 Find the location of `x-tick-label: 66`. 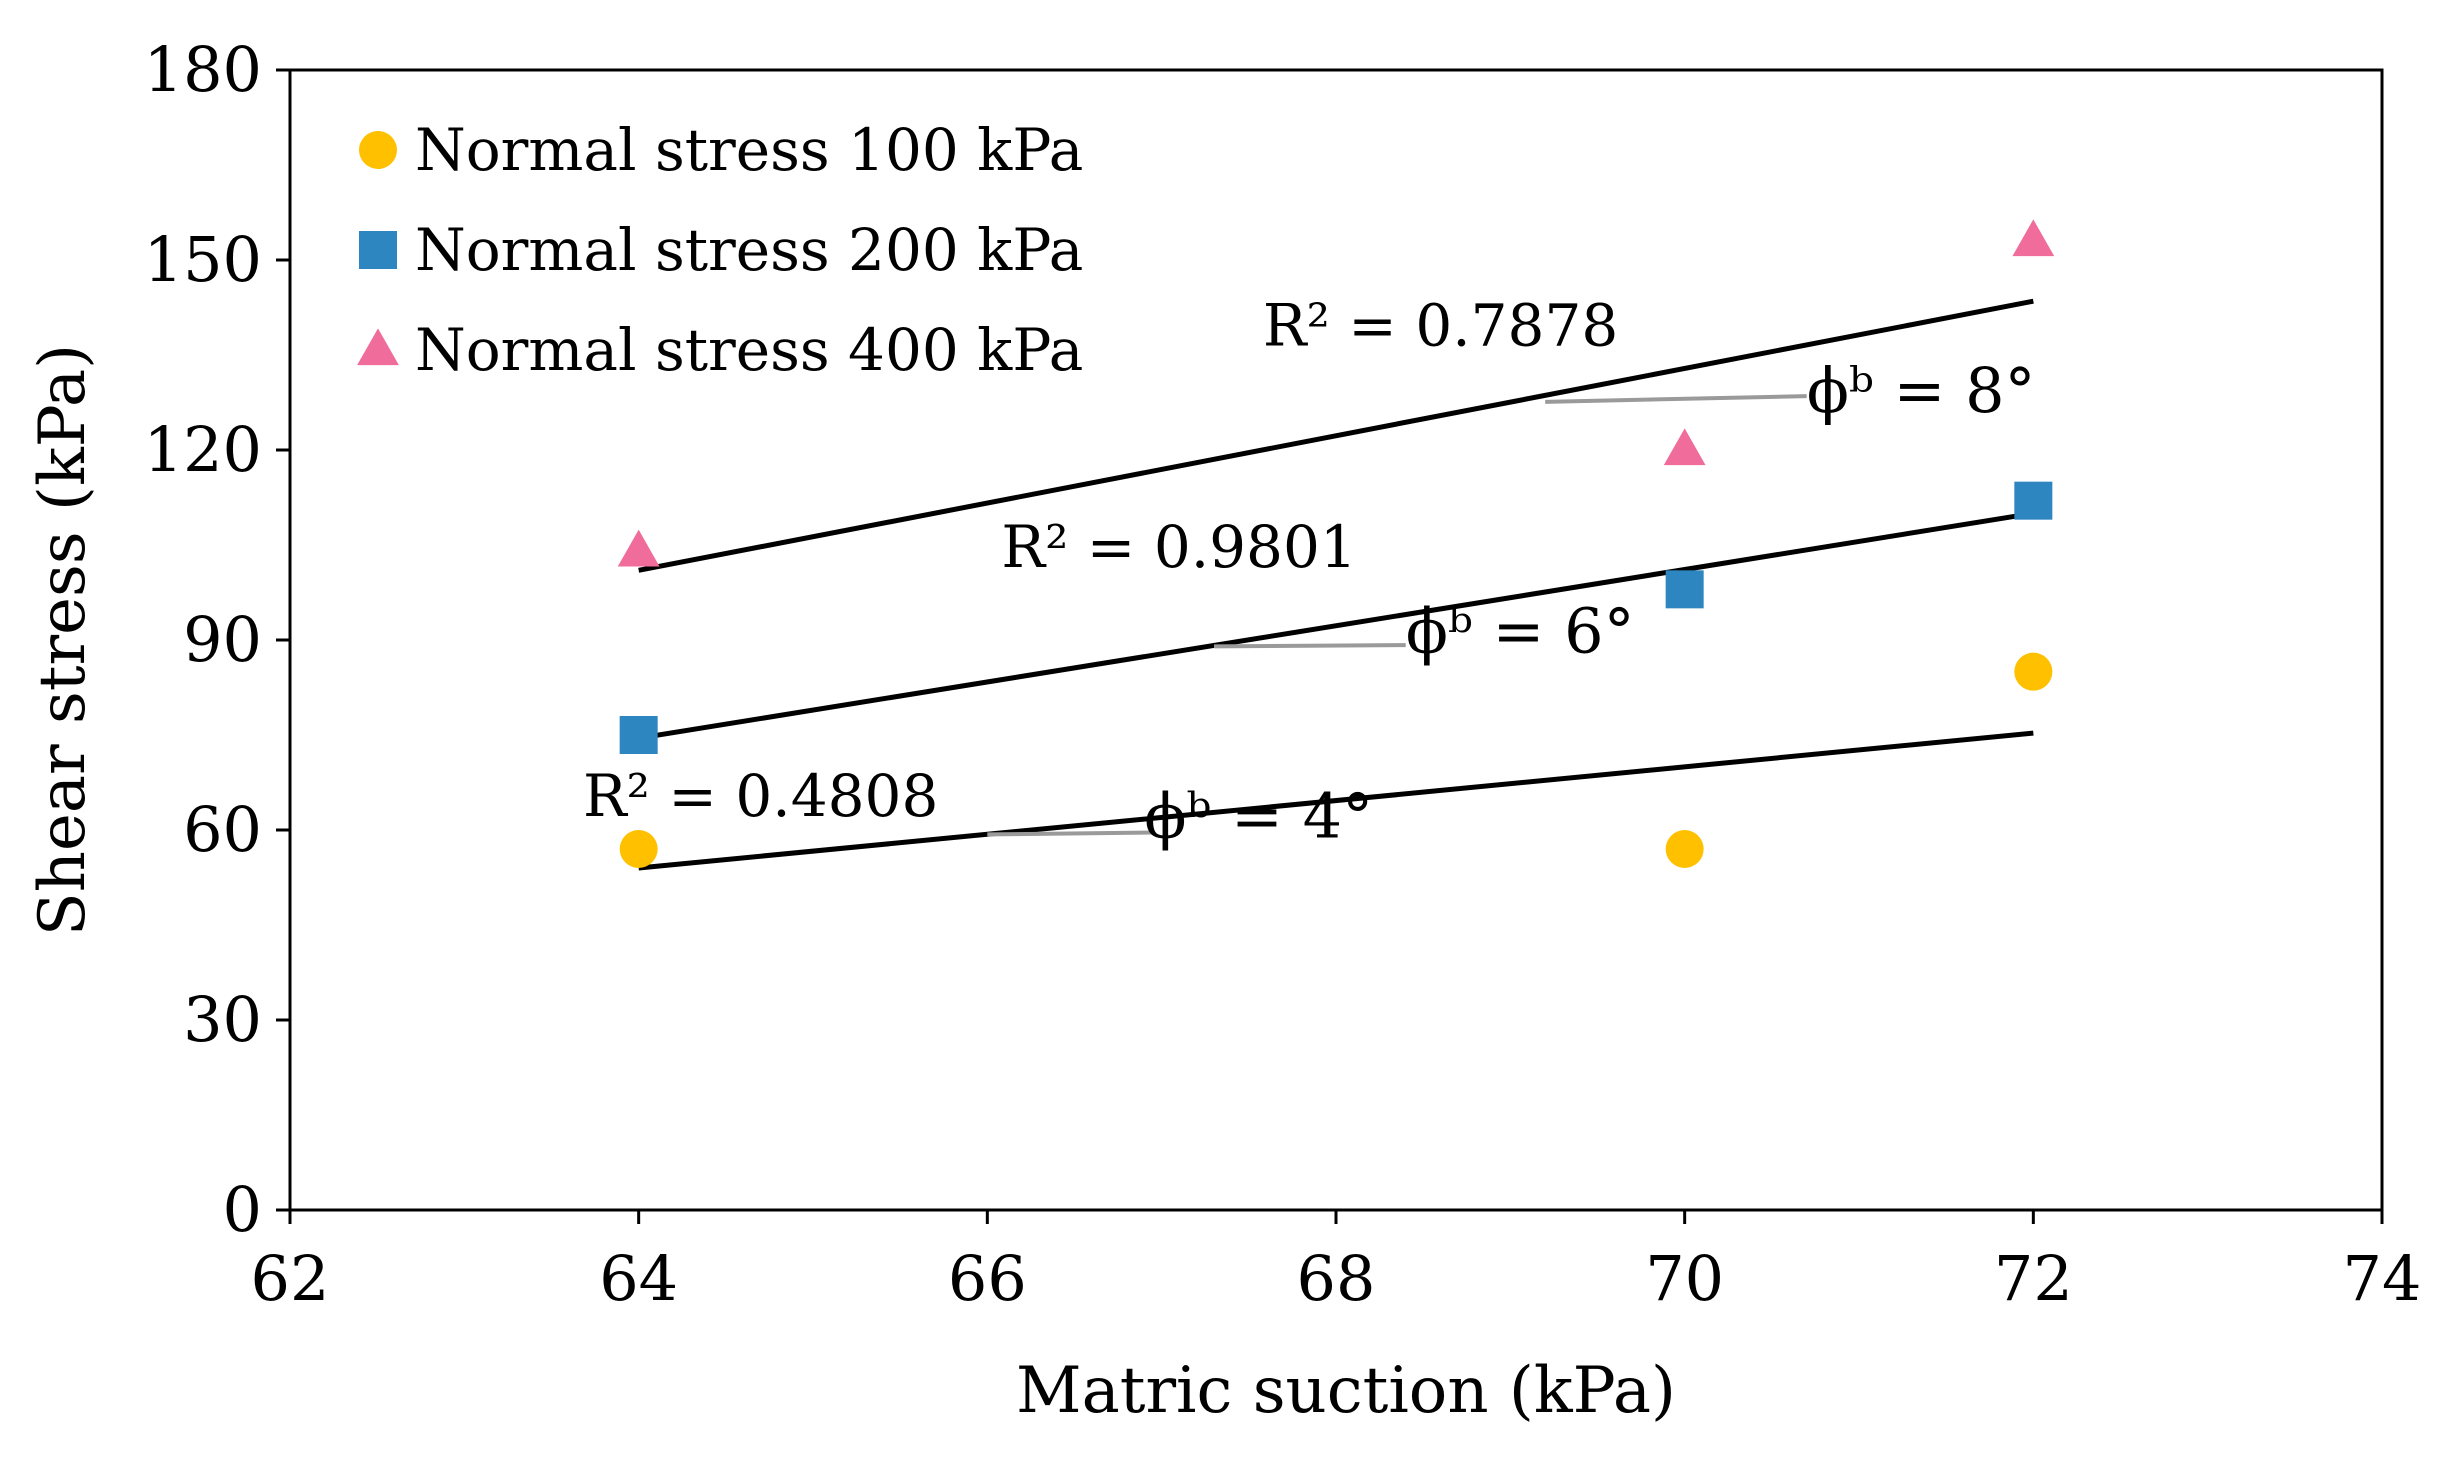

x-tick-label: 66 is located at coordinates (987, 1278).